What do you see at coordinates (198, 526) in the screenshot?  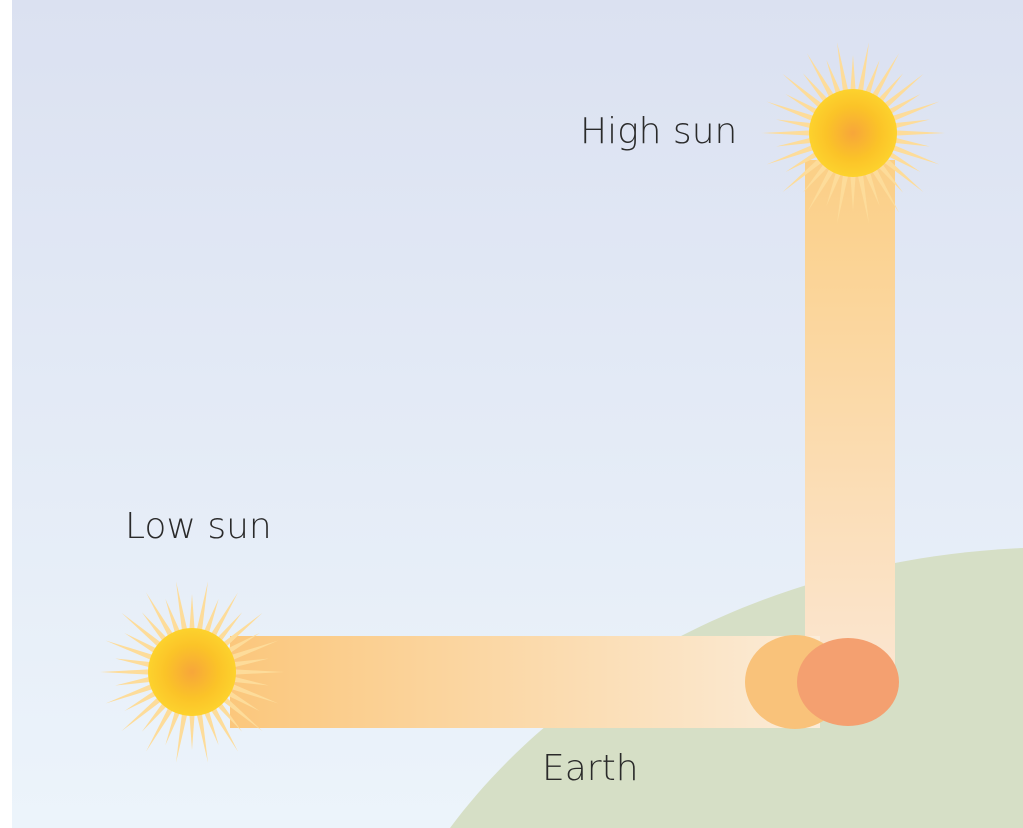 I see `low-sun-label: Low sun` at bounding box center [198, 526].